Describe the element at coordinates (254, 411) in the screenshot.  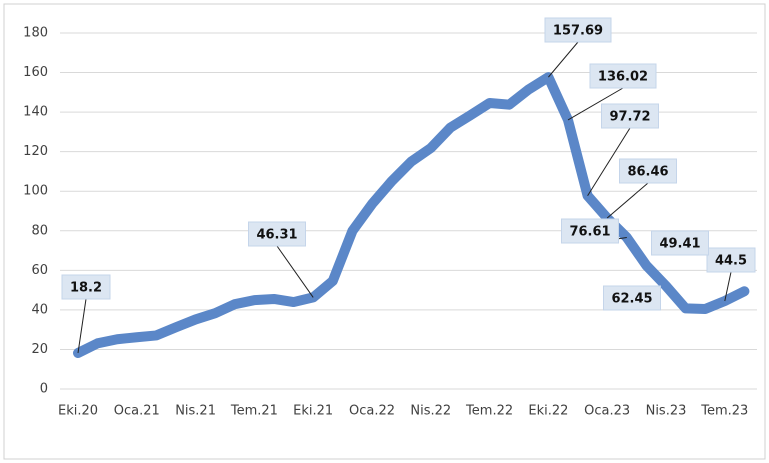
I see `x-tick-label: Tem.21` at that location.